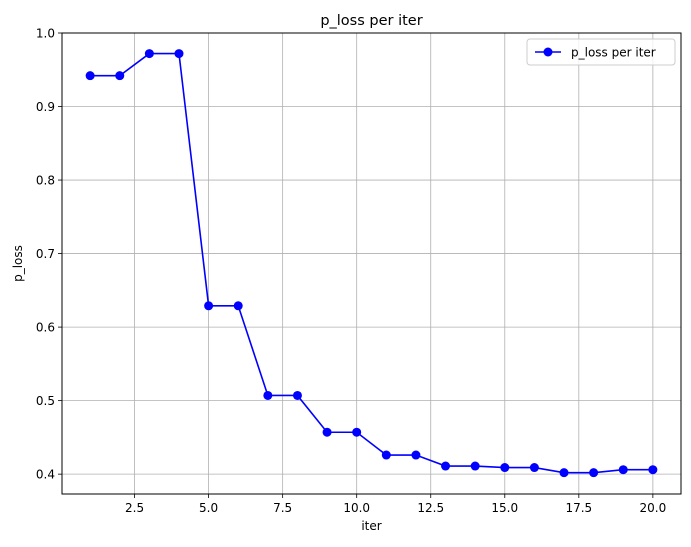 The width and height of the screenshot is (691, 547). I want to click on x-axis-label: iter, so click(371, 526).